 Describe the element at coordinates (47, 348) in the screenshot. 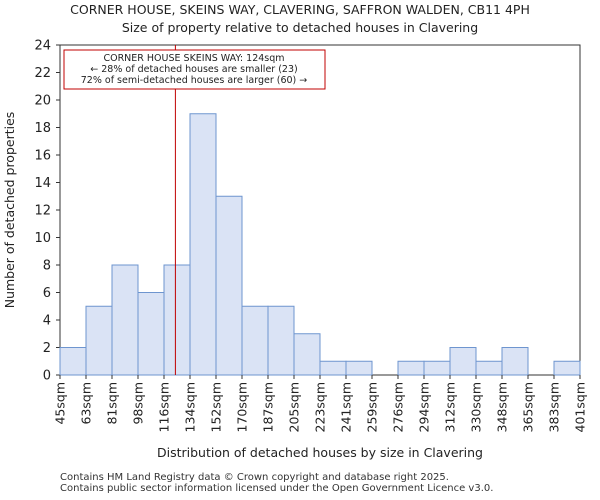

I see `y-tick-label: 2` at that location.